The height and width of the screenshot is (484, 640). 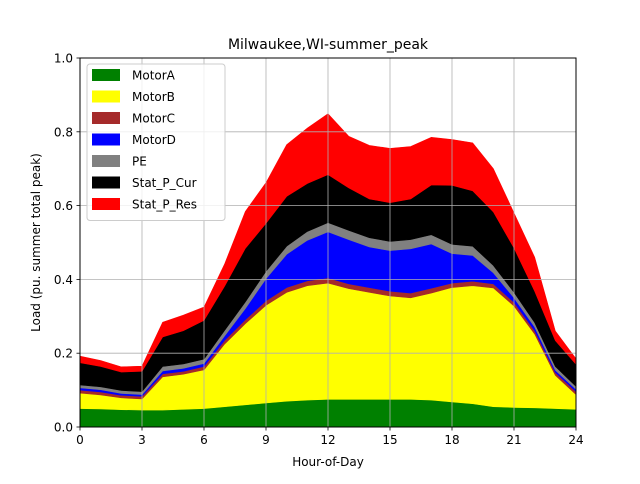 I want to click on x-tick-label: 9, so click(x=266, y=440).